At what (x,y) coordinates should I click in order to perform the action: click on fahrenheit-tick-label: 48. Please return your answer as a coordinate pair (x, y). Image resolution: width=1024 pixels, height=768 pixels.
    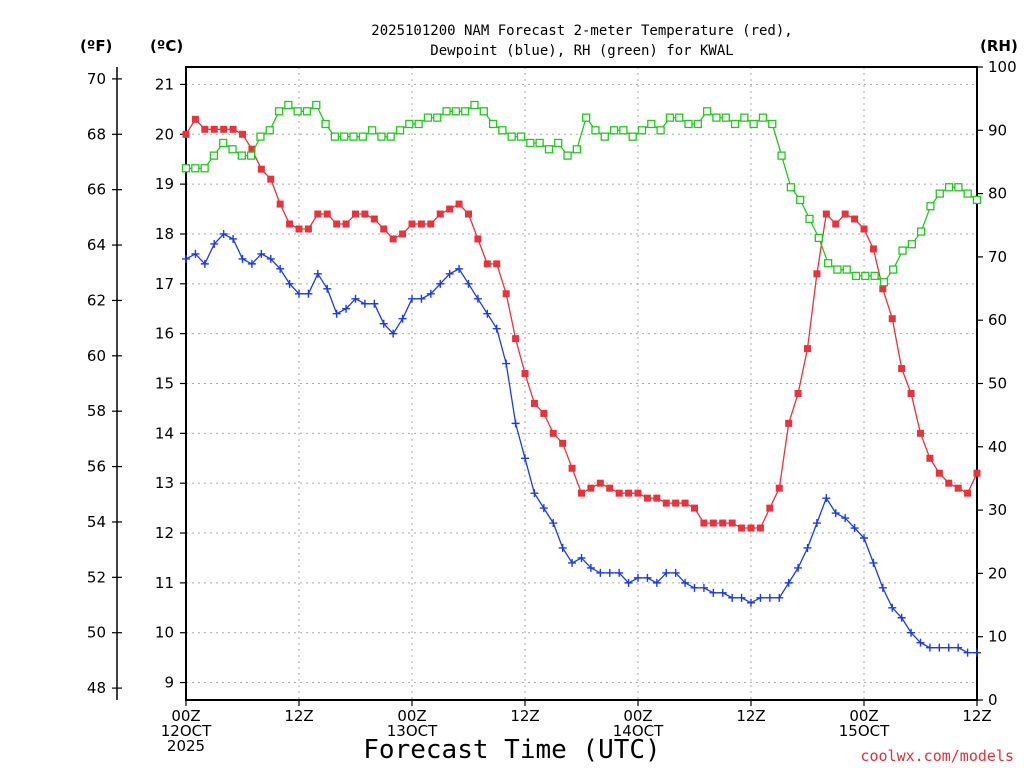
    Looking at the image, I should click on (96, 688).